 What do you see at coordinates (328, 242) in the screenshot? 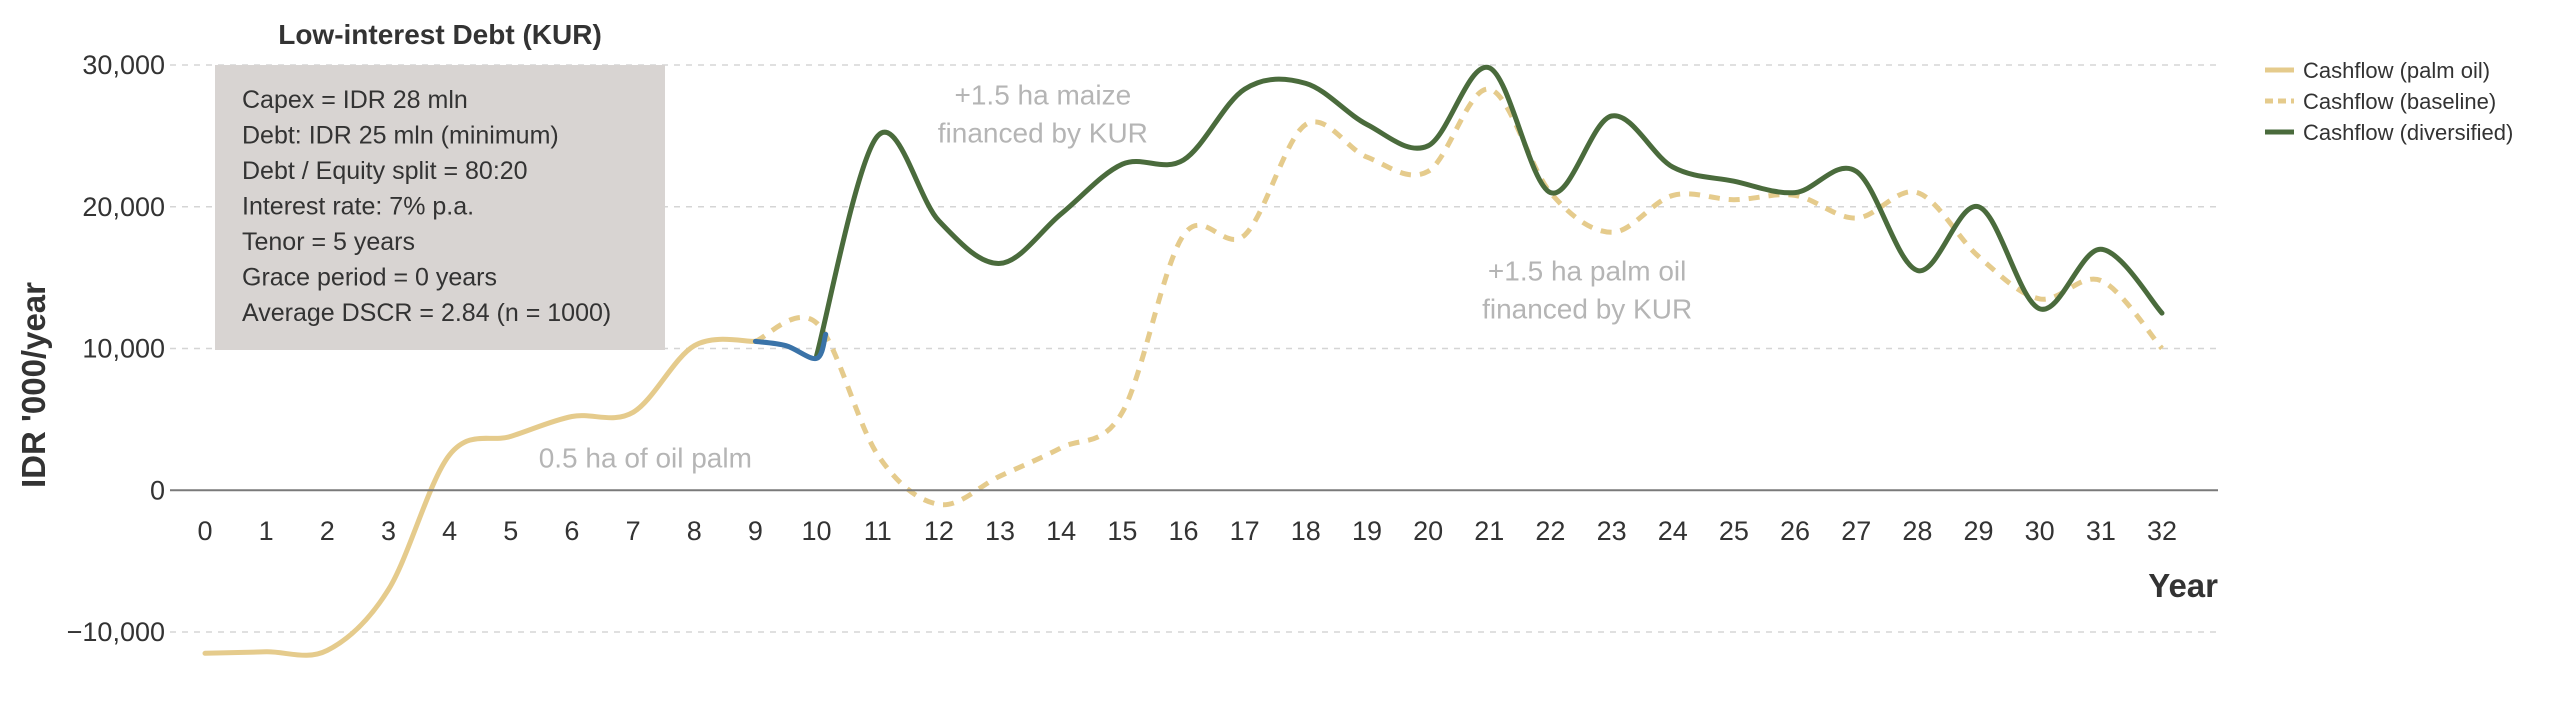
I see `info-box-line: Tenor = 5 years` at bounding box center [328, 242].